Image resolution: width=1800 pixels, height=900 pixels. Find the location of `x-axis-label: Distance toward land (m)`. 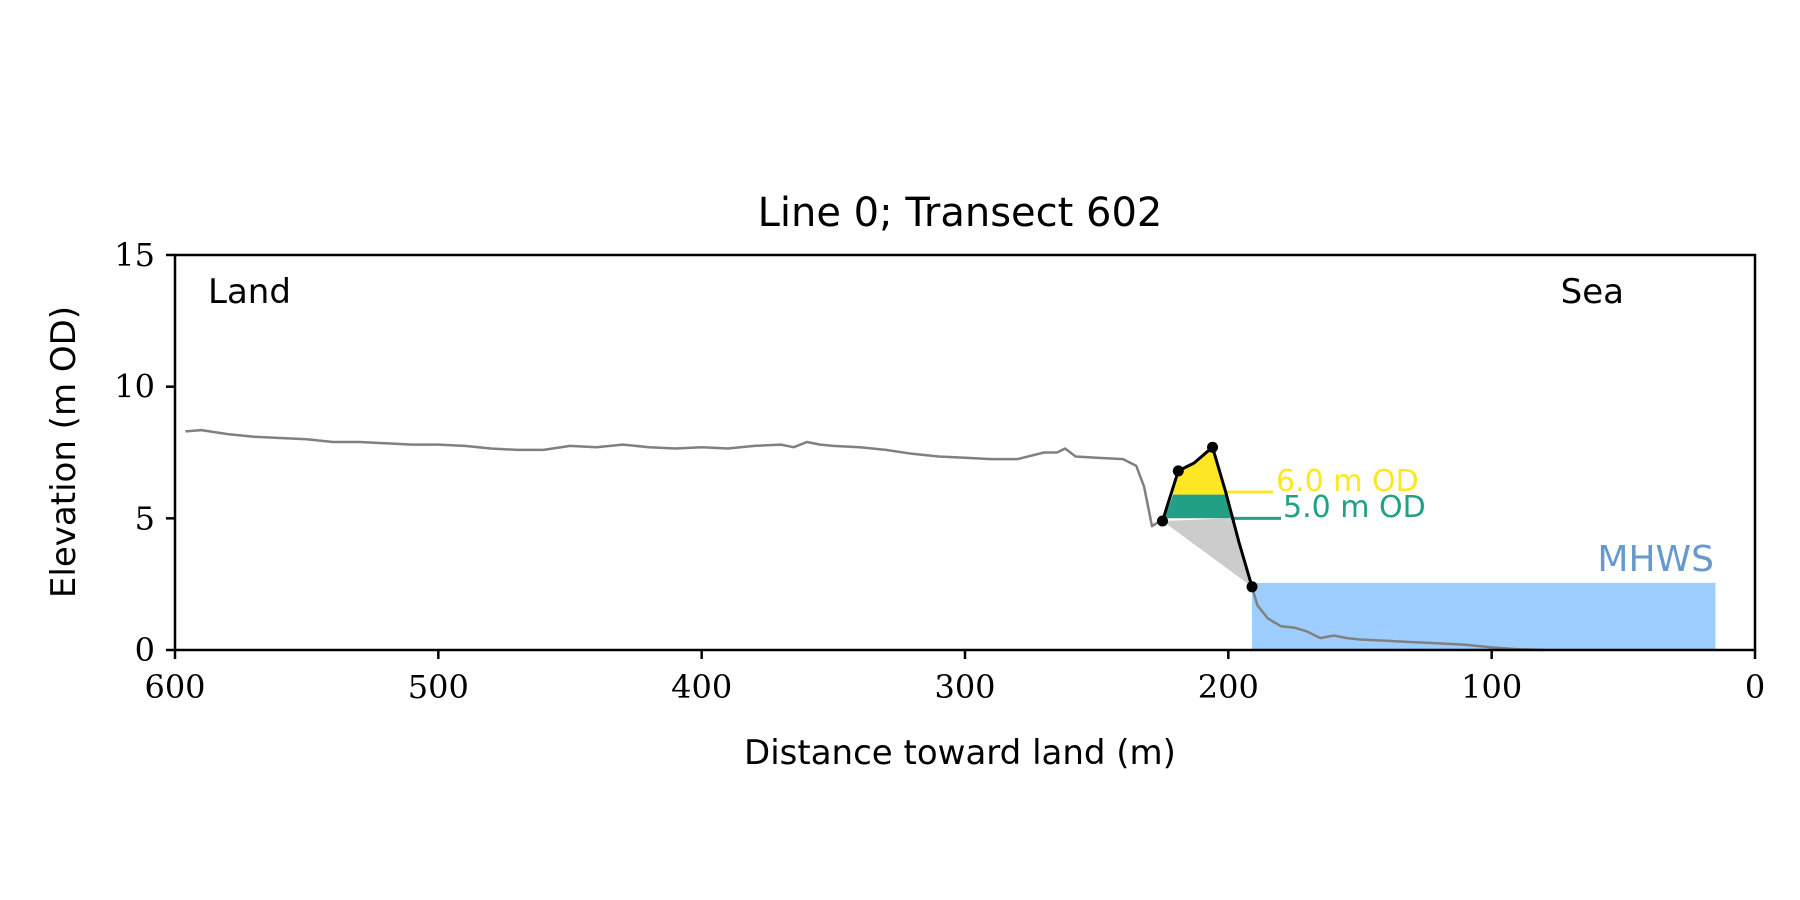

x-axis-label: Distance toward land (m) is located at coordinates (960, 753).